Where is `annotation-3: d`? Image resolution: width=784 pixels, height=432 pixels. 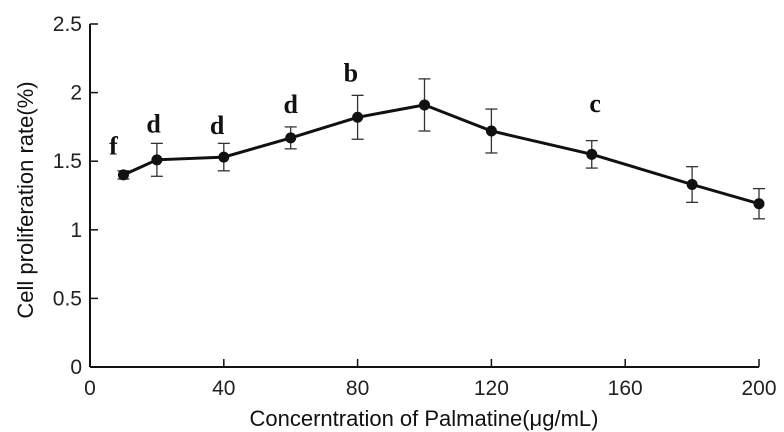 annotation-3: d is located at coordinates (290, 104).